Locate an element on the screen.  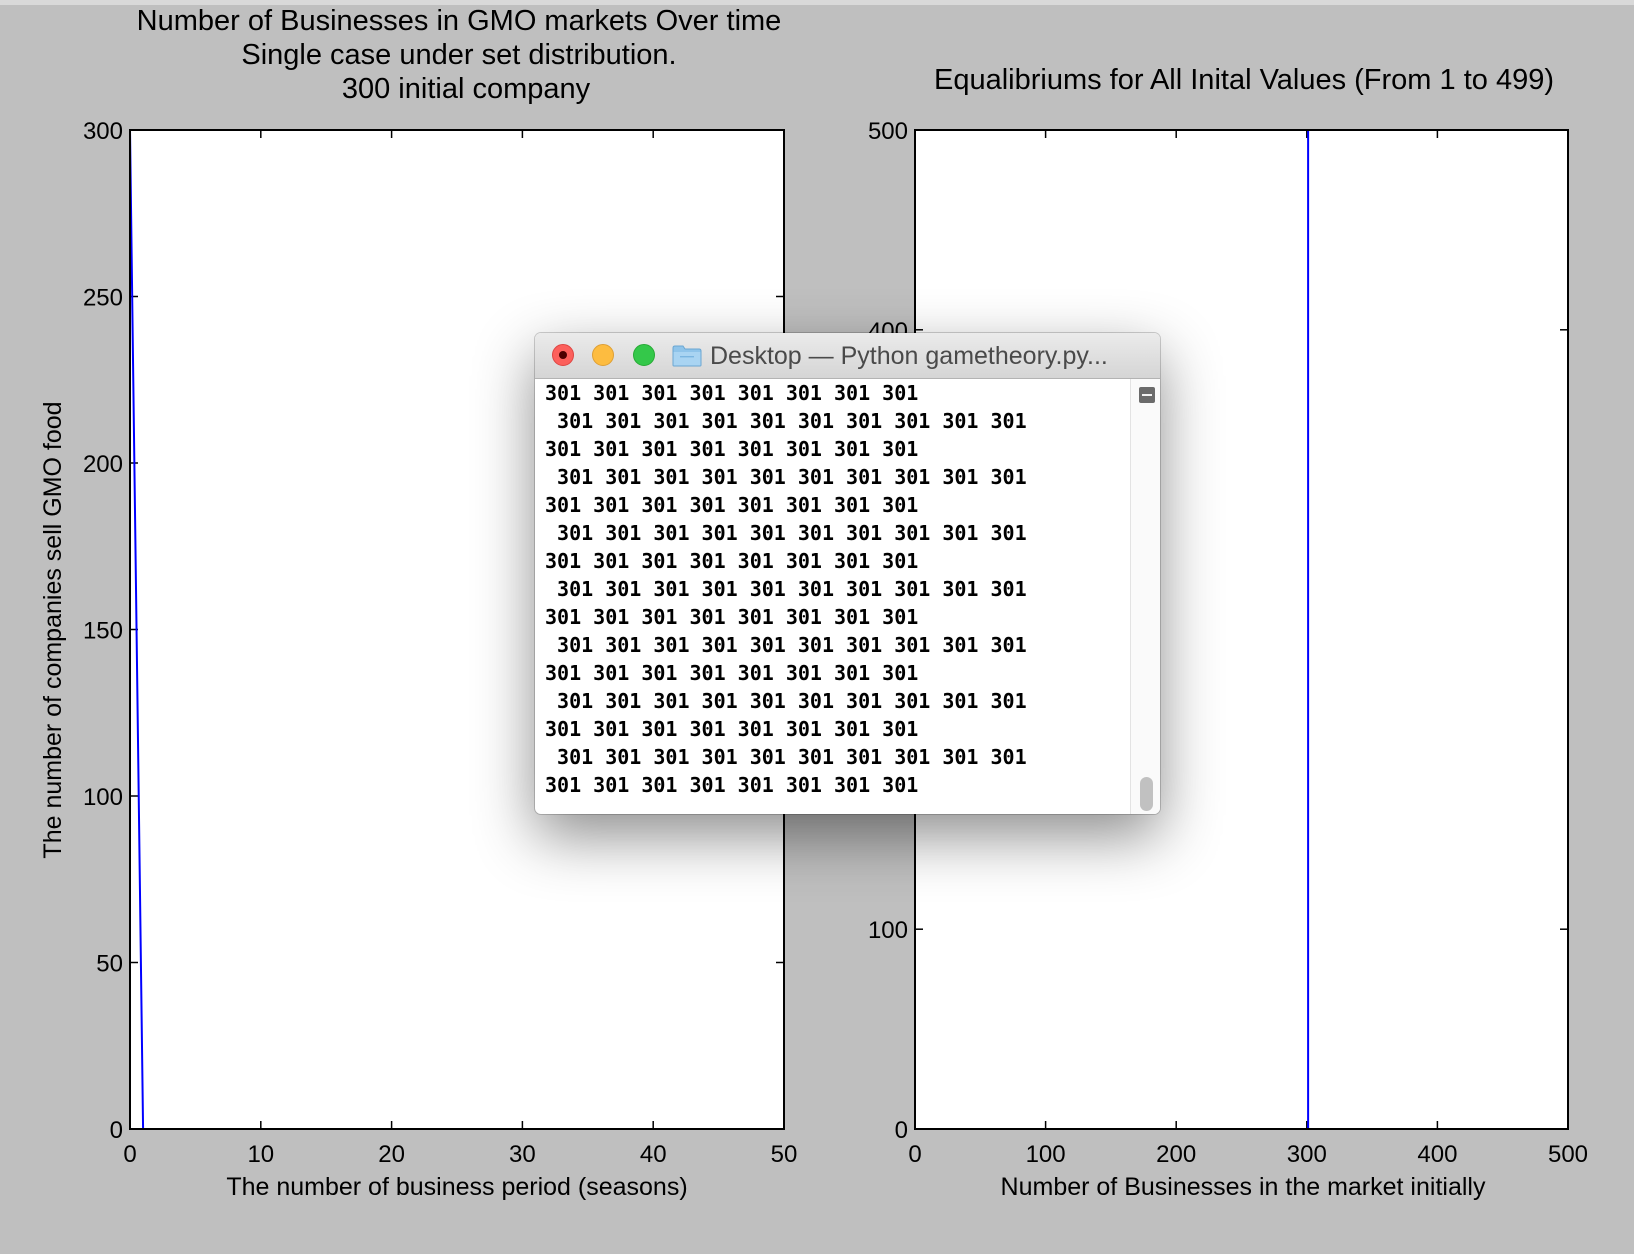
left-x-tick-label: 10 is located at coordinates (260, 1154).